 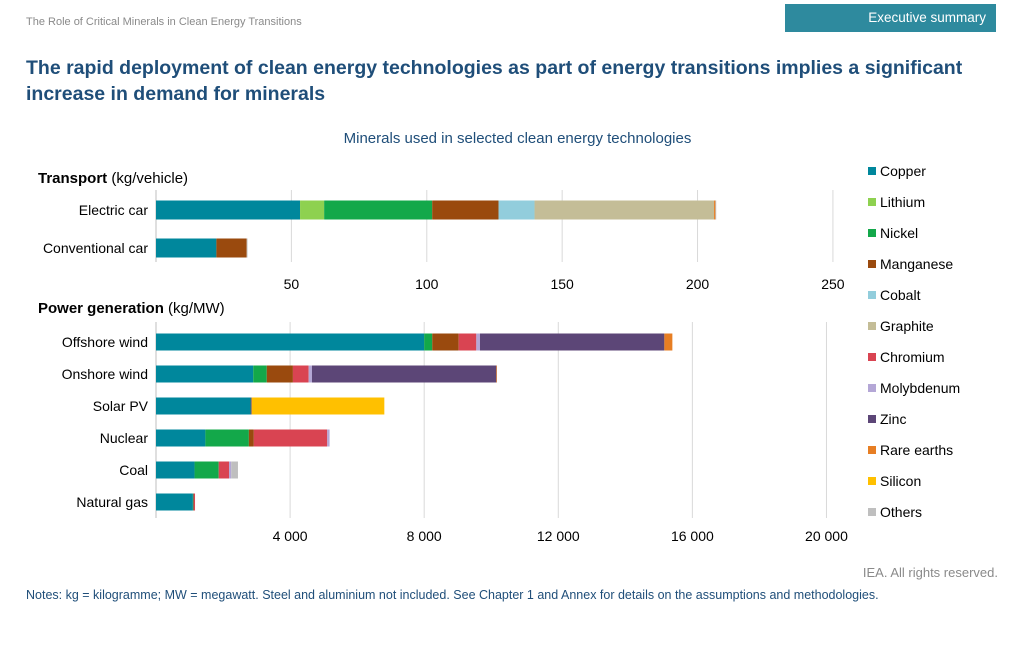 What do you see at coordinates (900, 481) in the screenshot?
I see `legend-label-silicon: Silicon` at bounding box center [900, 481].